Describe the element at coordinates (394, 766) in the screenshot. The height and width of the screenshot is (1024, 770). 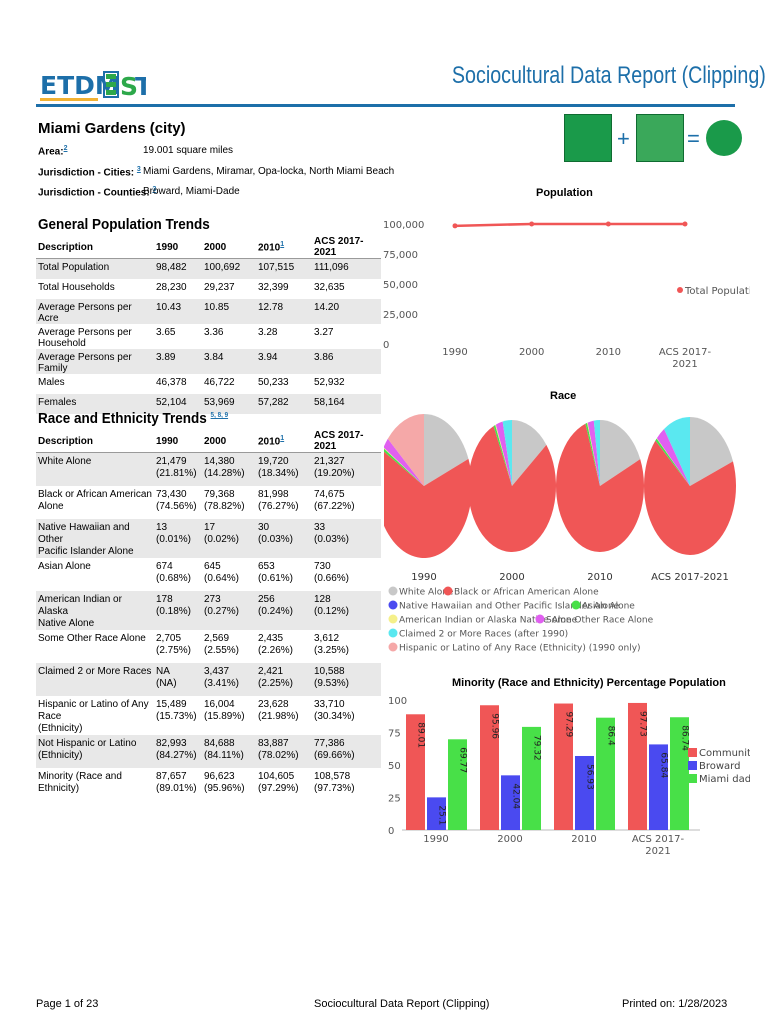
I see `y-tick-label: 50` at that location.